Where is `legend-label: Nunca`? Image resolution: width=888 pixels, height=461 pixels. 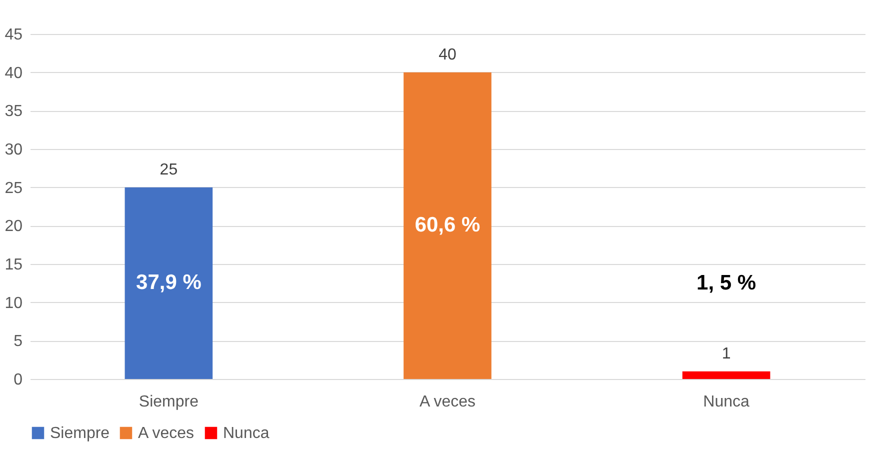
legend-label: Nunca is located at coordinates (246, 433).